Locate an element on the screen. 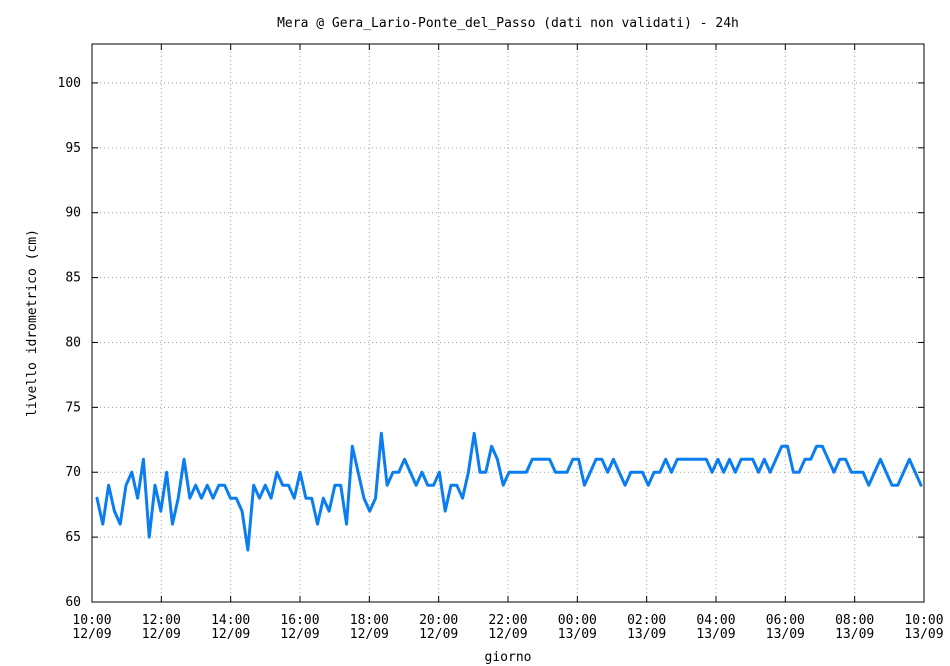  y-tick-label: 95 is located at coordinates (73, 148).